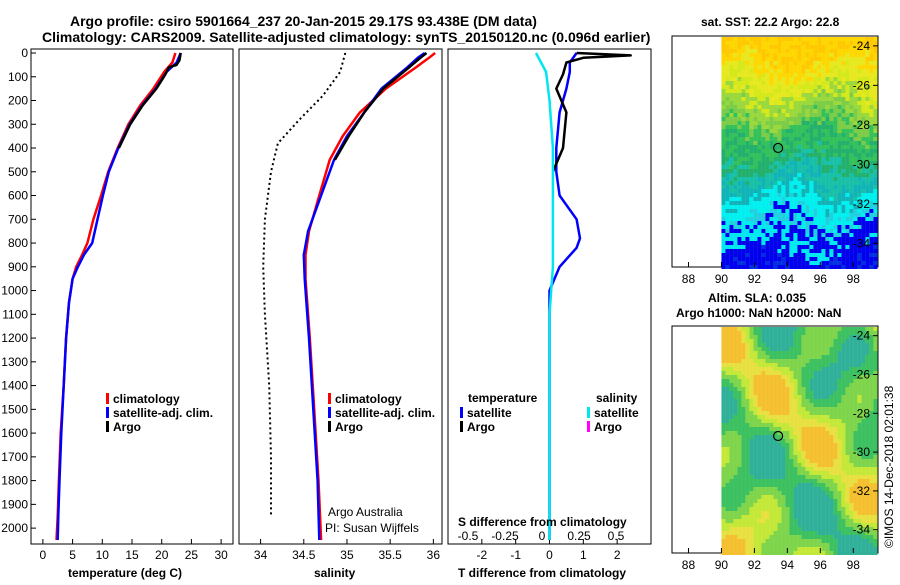  What do you see at coordinates (329, 426) in the screenshot?
I see `legend-swatch-argo` at bounding box center [329, 426].